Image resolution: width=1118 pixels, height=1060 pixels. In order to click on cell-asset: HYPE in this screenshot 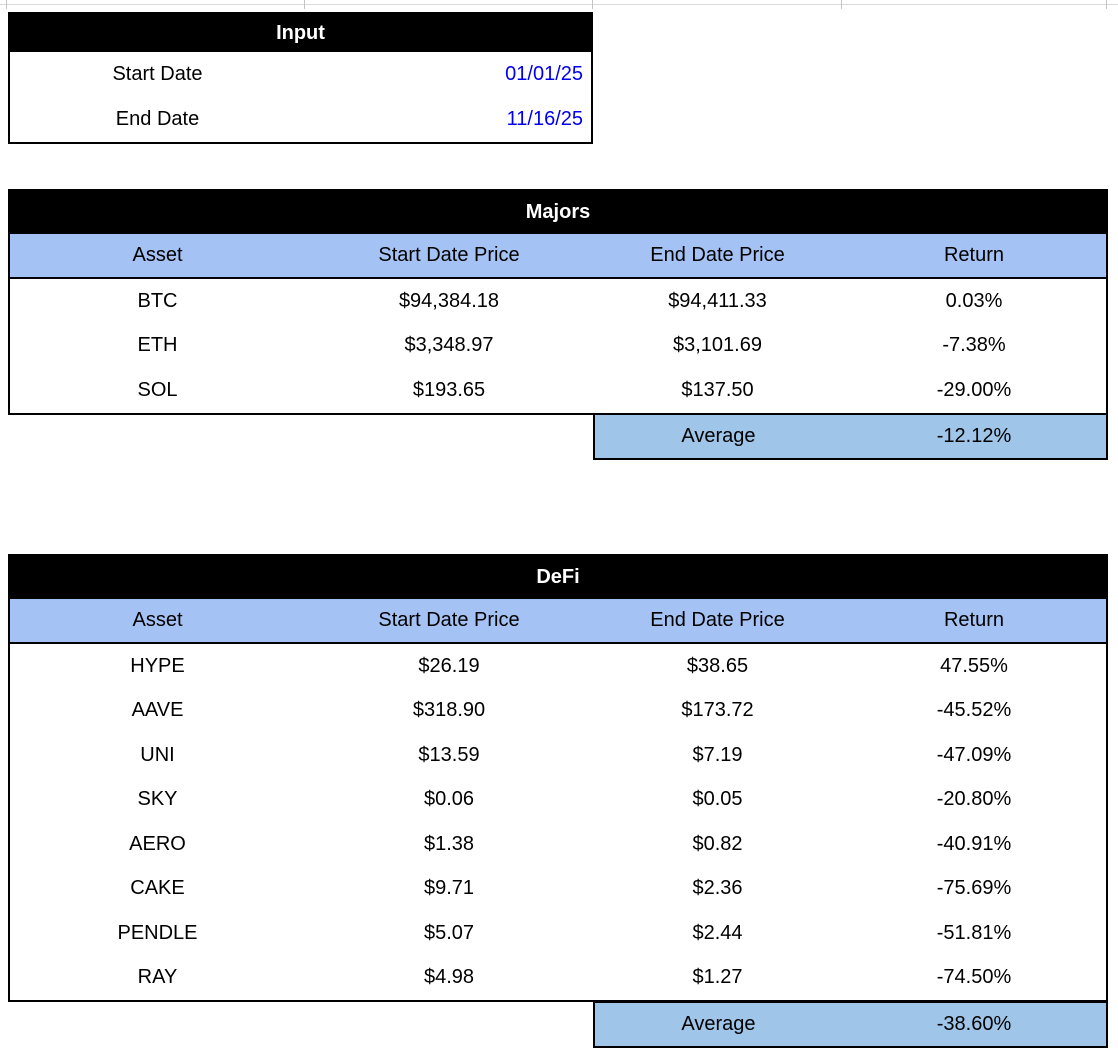, I will do `click(157, 665)`.